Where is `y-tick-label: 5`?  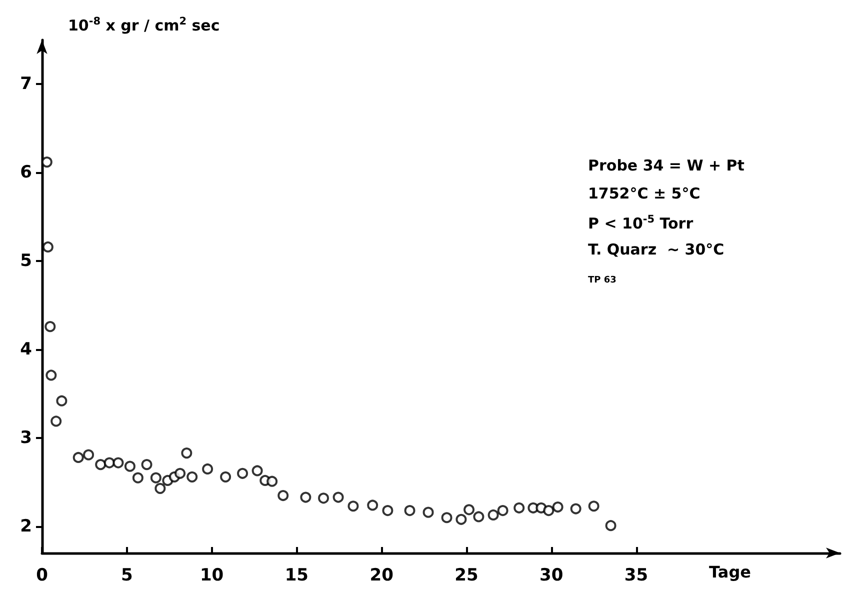 y-tick-label: 5 is located at coordinates (26, 261).